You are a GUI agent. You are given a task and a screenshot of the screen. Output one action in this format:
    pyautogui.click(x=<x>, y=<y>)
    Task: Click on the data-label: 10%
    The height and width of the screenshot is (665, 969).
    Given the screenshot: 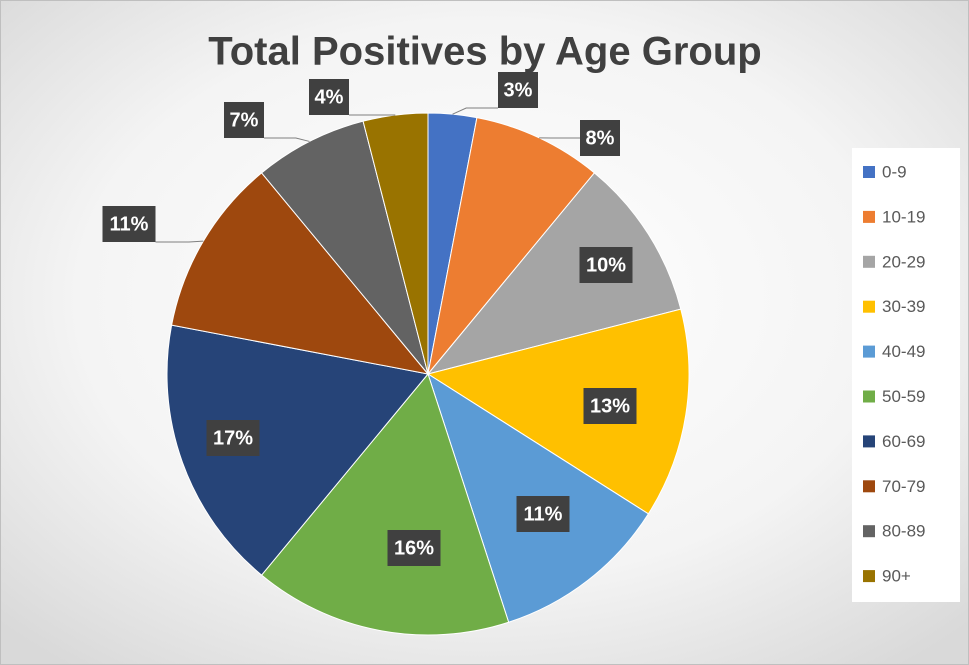 What is the action you would take?
    pyautogui.click(x=606, y=265)
    